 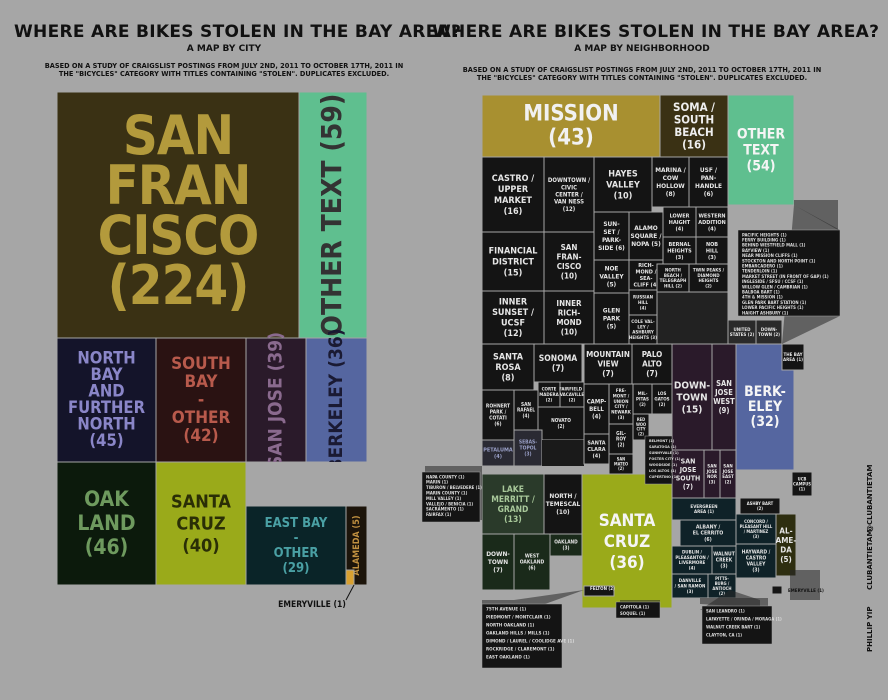 I want to click on cell-text: (16), so click(x=513, y=212).